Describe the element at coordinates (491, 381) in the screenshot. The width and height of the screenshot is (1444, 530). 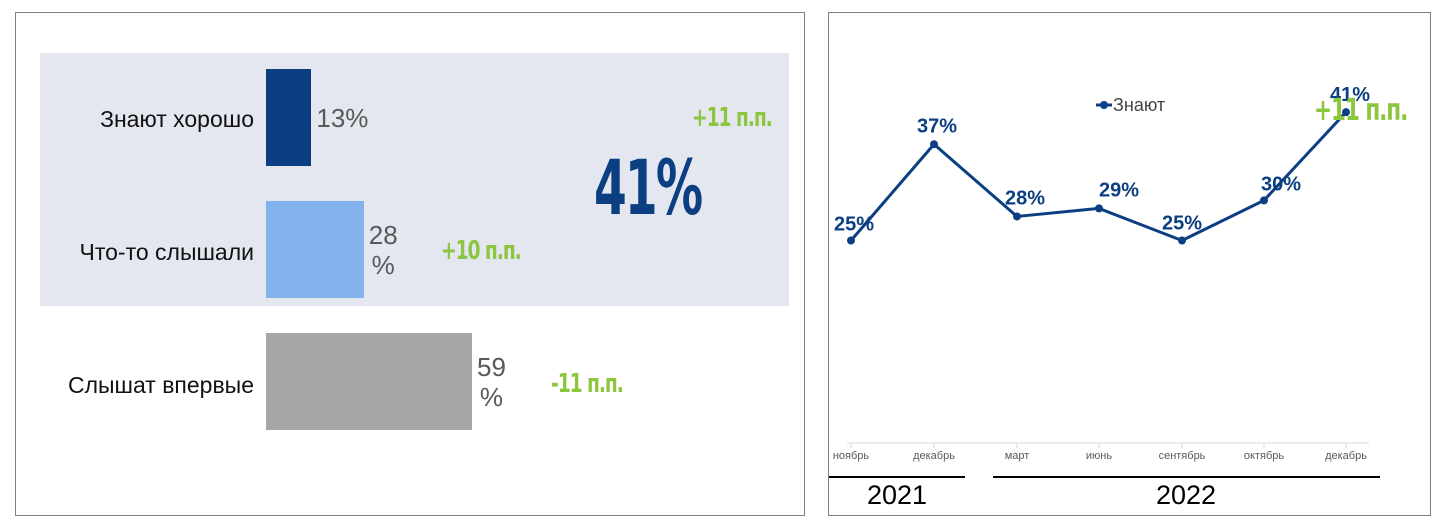
I see `value-label-first-time: 59%` at that location.